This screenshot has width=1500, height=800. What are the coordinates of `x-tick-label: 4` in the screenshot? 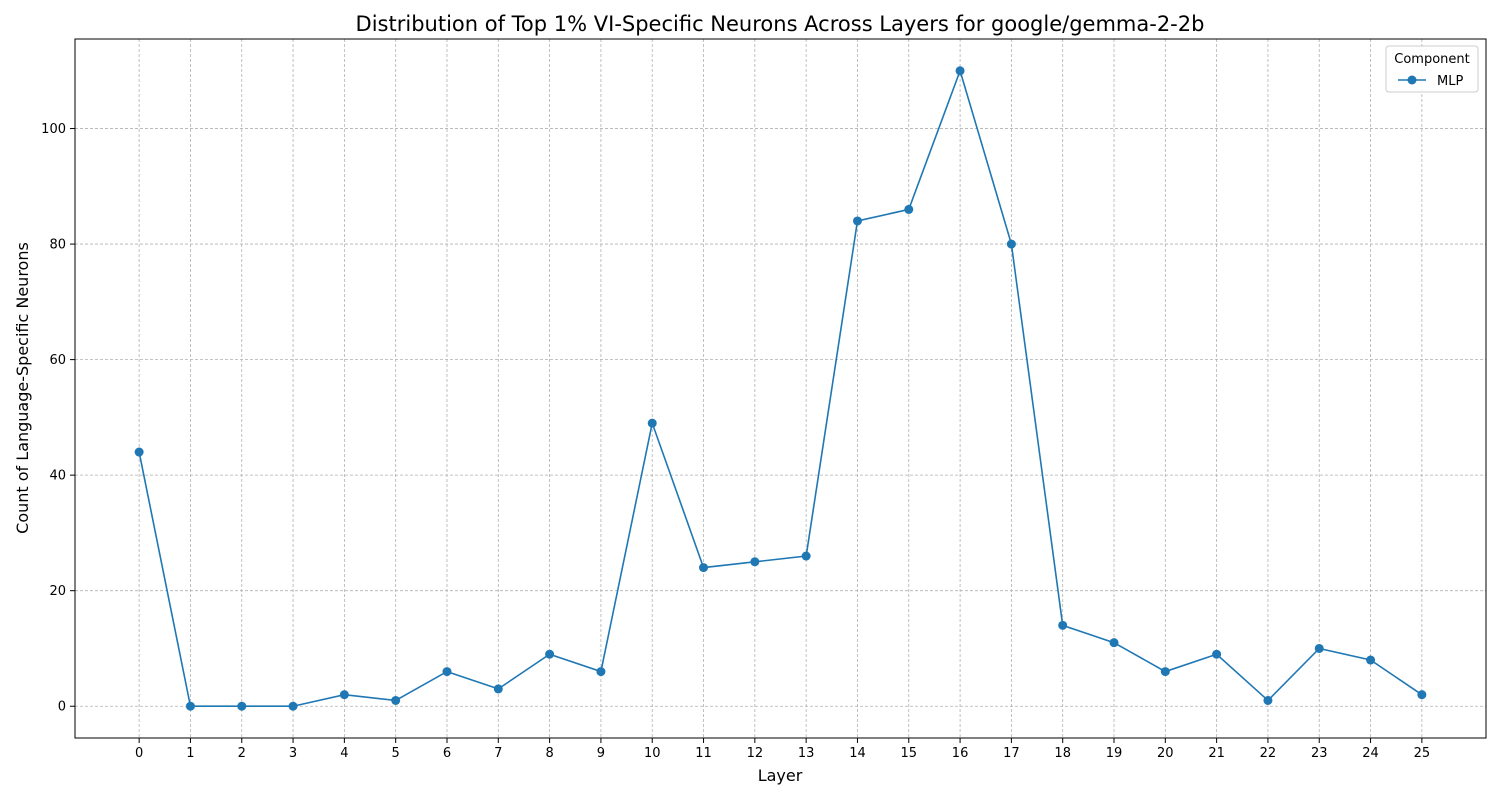 It's located at (344, 753).